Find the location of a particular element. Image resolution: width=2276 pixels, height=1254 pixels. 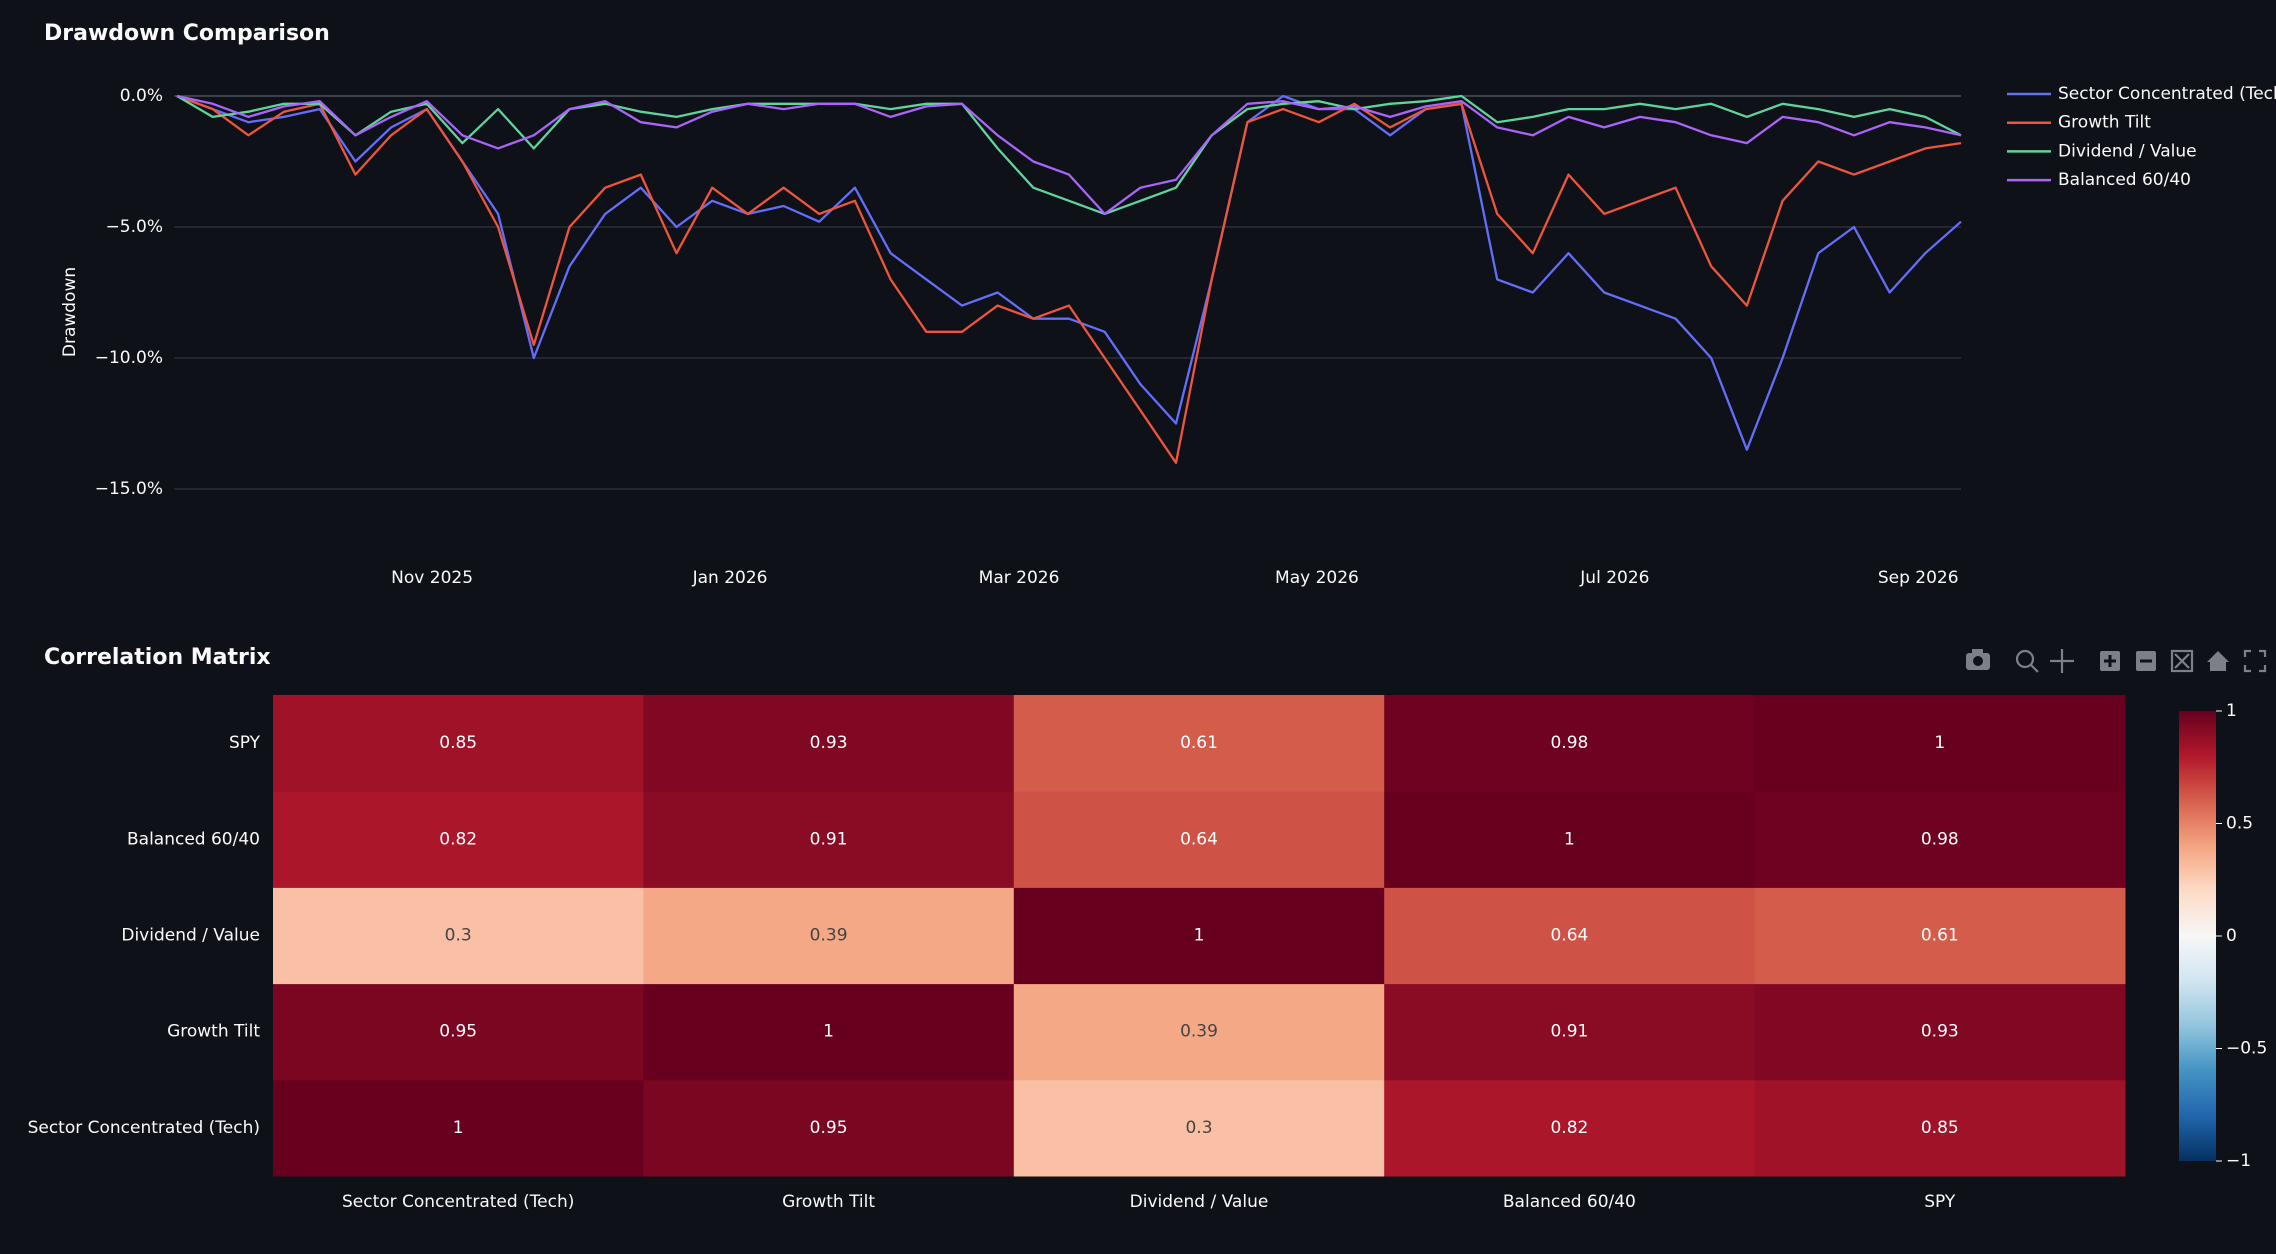

legend-label: Dividend / Value is located at coordinates (2127, 151).